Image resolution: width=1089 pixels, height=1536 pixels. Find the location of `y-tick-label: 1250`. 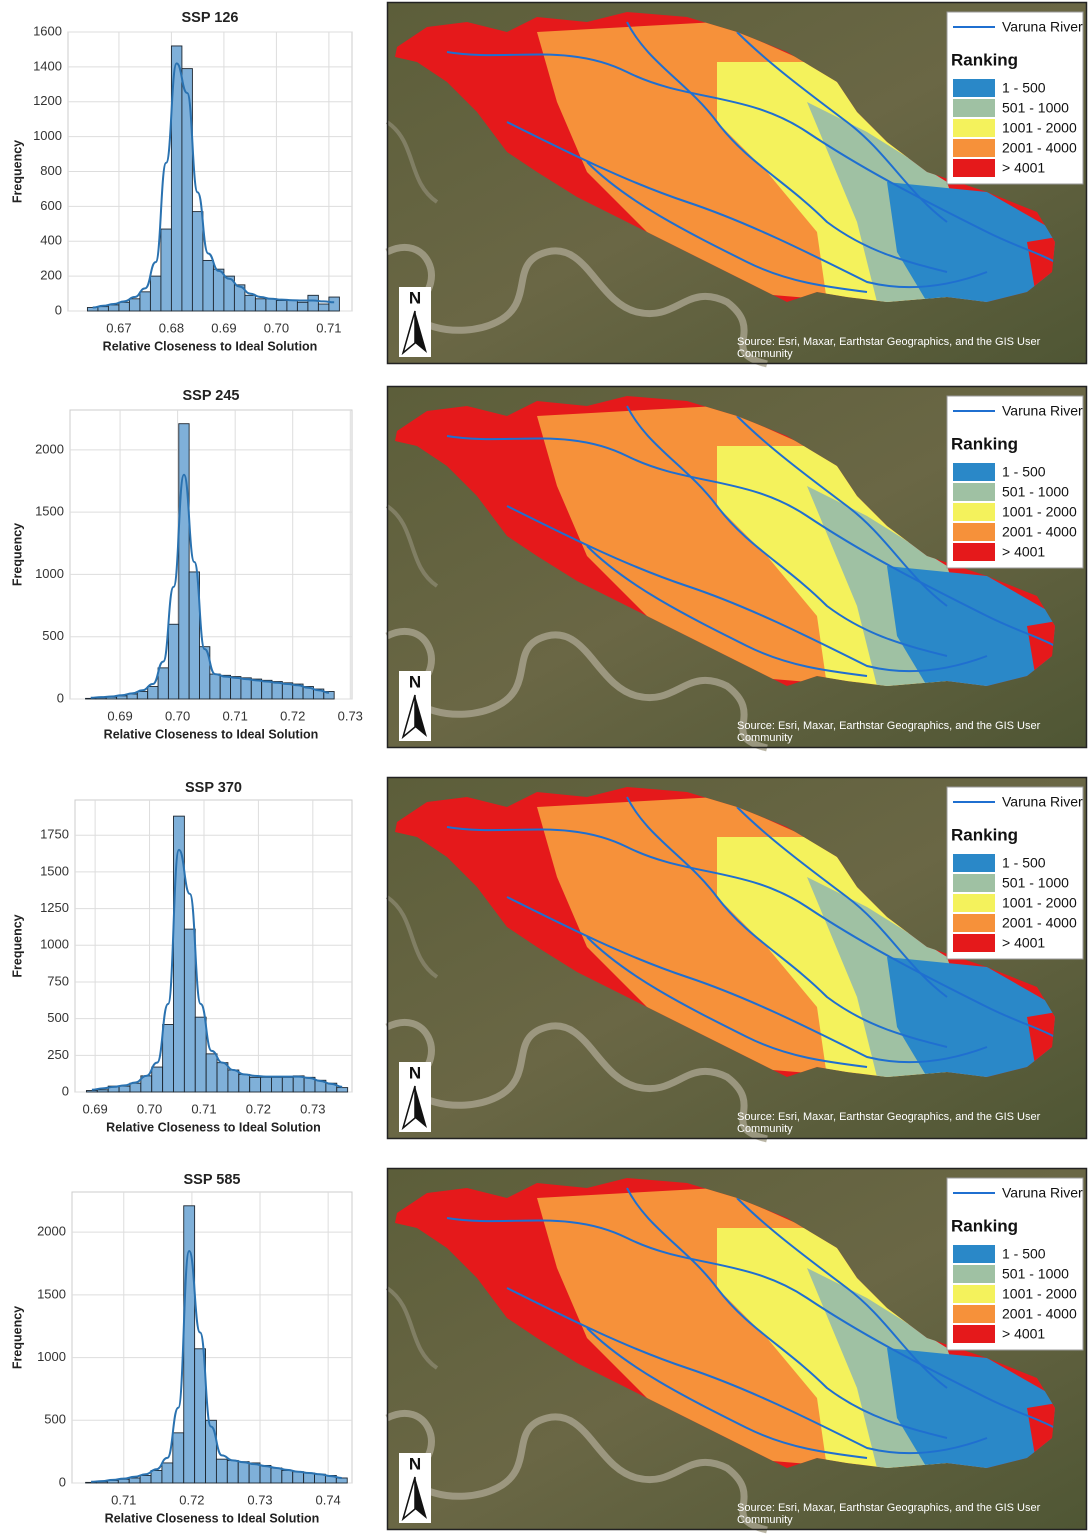

y-tick-label: 1250 is located at coordinates (54, 907).